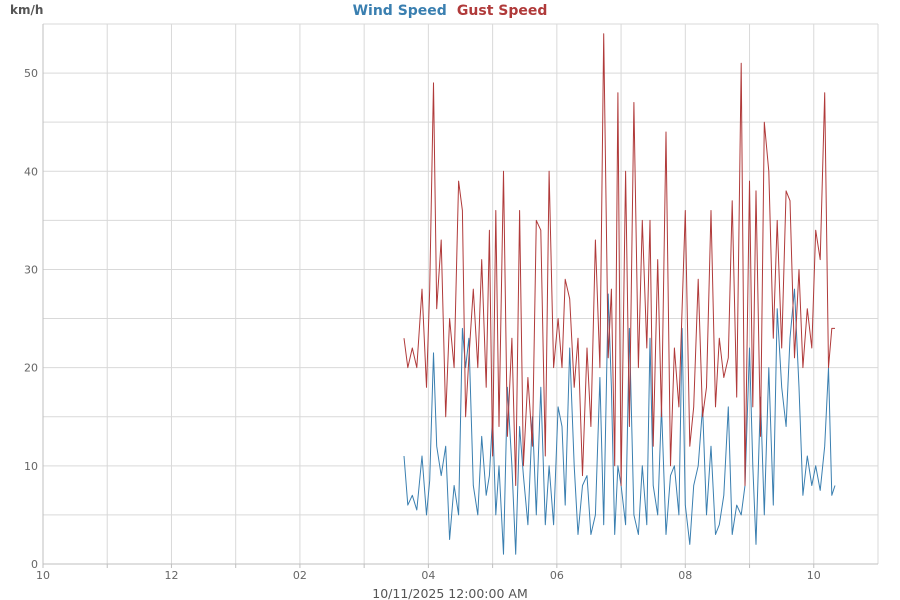  Describe the element at coordinates (449, 593) in the screenshot. I see `x-axis-label: 10/11/2025 12:00:00 AM` at that location.